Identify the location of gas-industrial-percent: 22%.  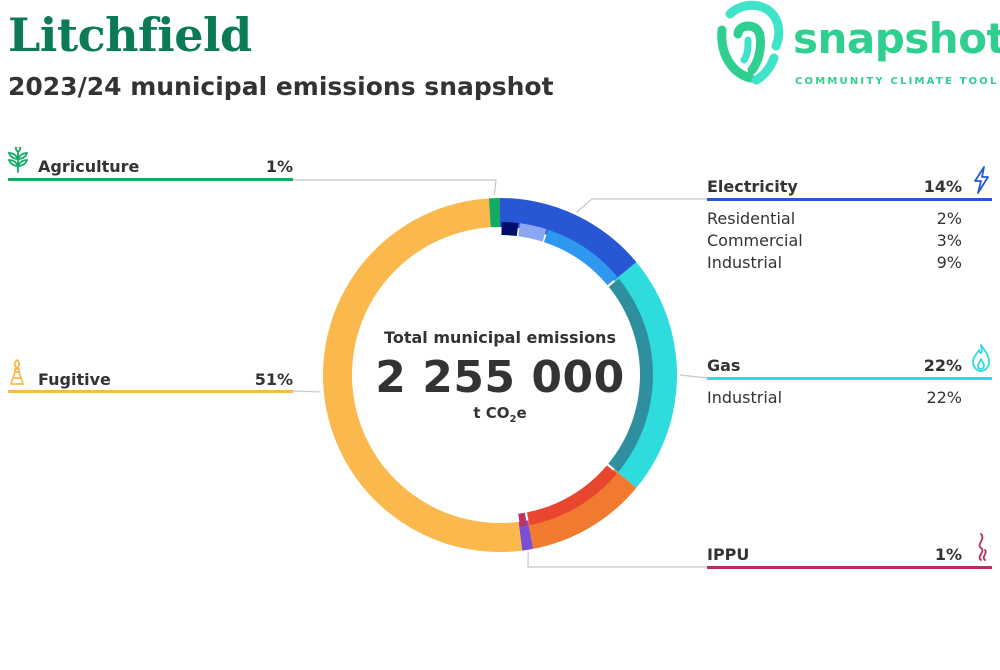
(944, 397).